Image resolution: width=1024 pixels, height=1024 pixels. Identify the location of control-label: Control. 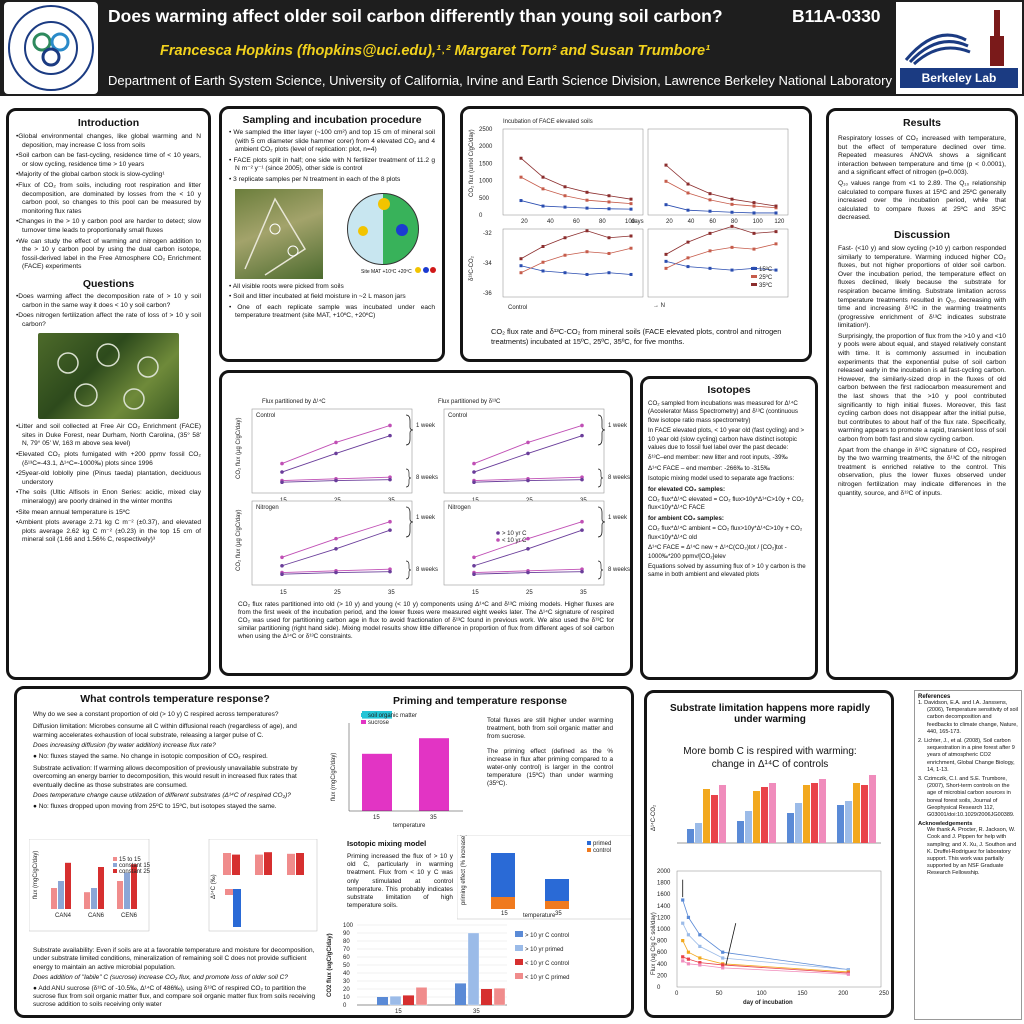
(517, 308).